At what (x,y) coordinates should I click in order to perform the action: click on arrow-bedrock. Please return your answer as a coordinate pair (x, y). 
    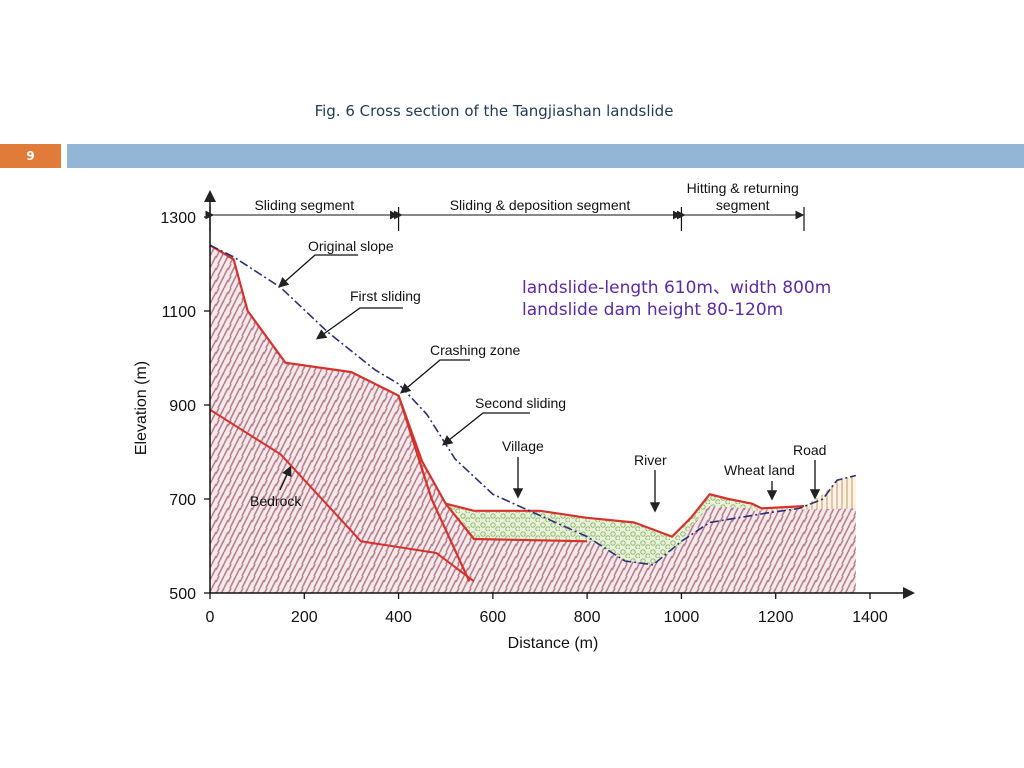
    Looking at the image, I should click on (285, 478).